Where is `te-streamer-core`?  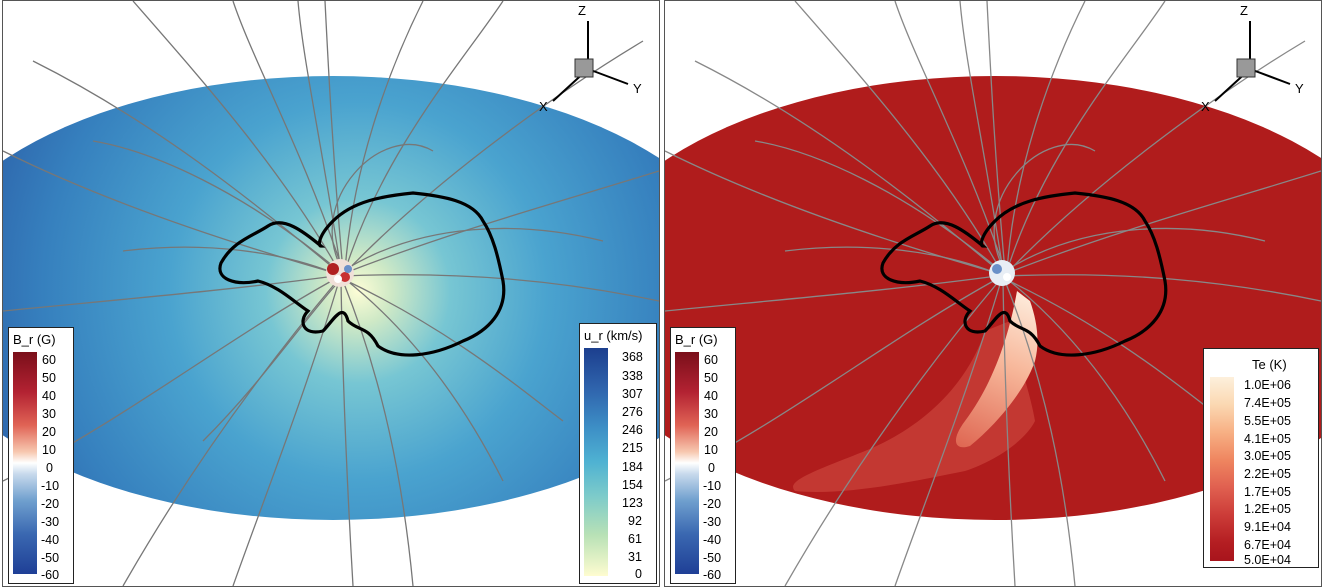
te-streamer-core is located at coordinates (996, 369).